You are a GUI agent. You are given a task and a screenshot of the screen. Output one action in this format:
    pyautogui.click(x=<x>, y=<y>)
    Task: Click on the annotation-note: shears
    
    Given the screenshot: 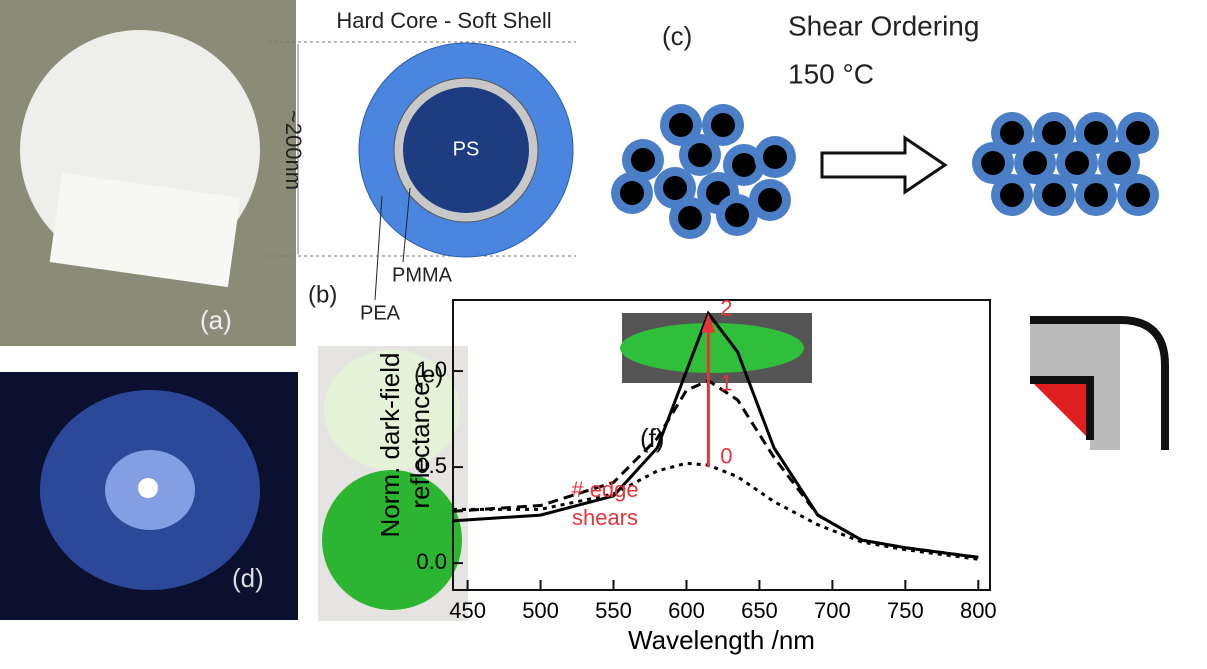 What is the action you would take?
    pyautogui.click(x=605, y=517)
    